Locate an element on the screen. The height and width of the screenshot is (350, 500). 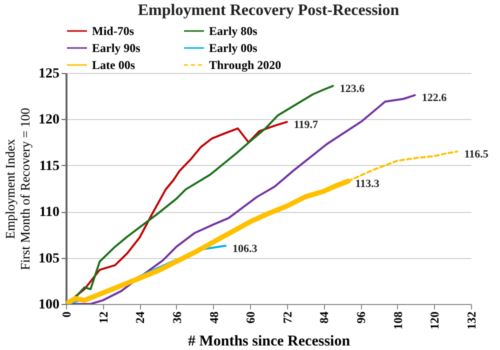
x-tick-label: 48 is located at coordinates (213, 318).